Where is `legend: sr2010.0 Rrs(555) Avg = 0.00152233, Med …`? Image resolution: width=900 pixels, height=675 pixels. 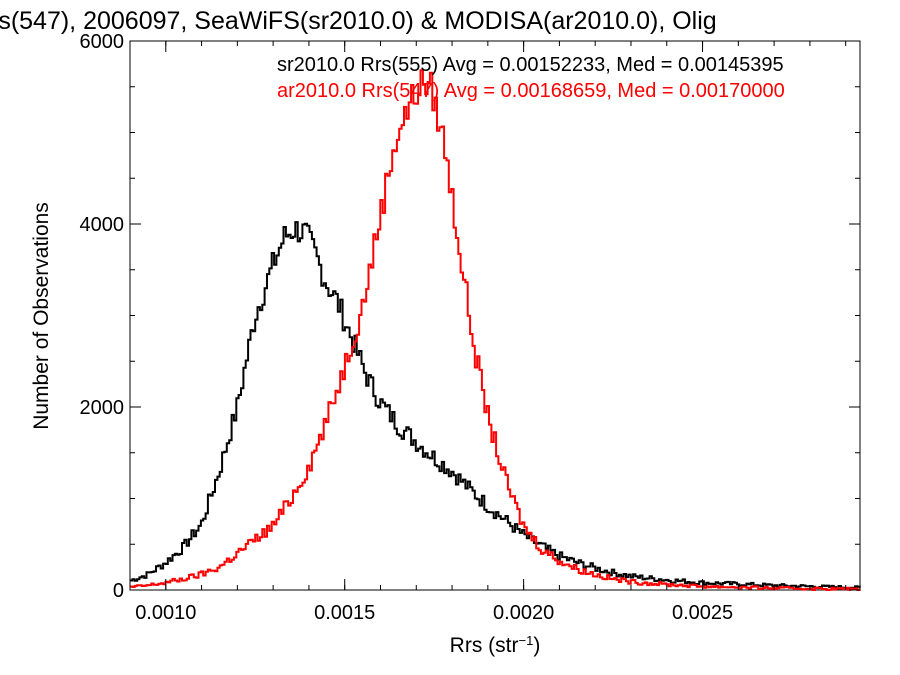 legend: sr2010.0 Rrs(555) Avg = 0.00152233, Med … is located at coordinates (531, 78).